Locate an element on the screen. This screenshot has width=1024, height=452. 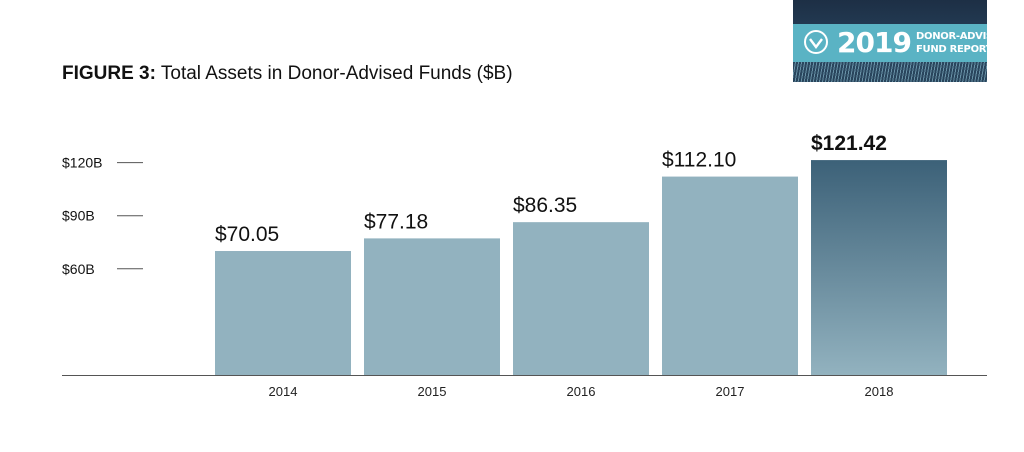
bar-2015 is located at coordinates (432, 306).